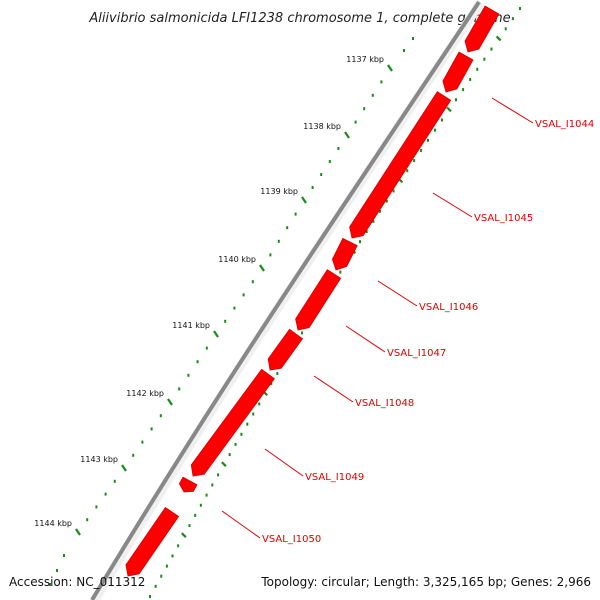  I want to click on tick-label: 1143 kbp, so click(99, 459).